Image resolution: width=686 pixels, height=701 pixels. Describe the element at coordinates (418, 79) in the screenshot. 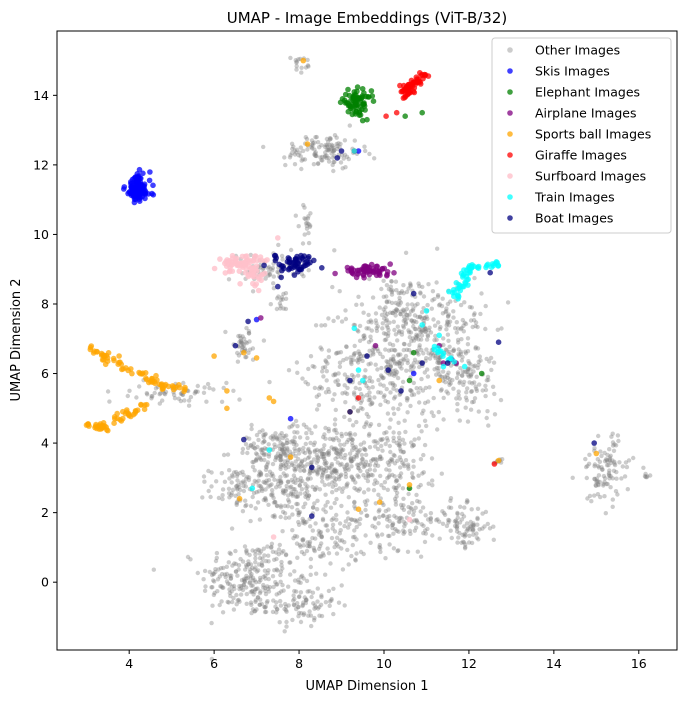

I see `data-point-giraffe-images` at that location.